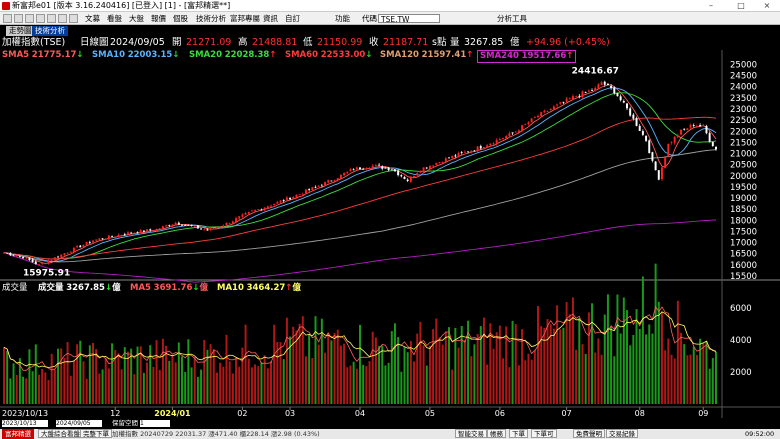  What do you see at coordinates (741, 373) in the screenshot?
I see `volume-tick-label: 2000` at bounding box center [741, 373].